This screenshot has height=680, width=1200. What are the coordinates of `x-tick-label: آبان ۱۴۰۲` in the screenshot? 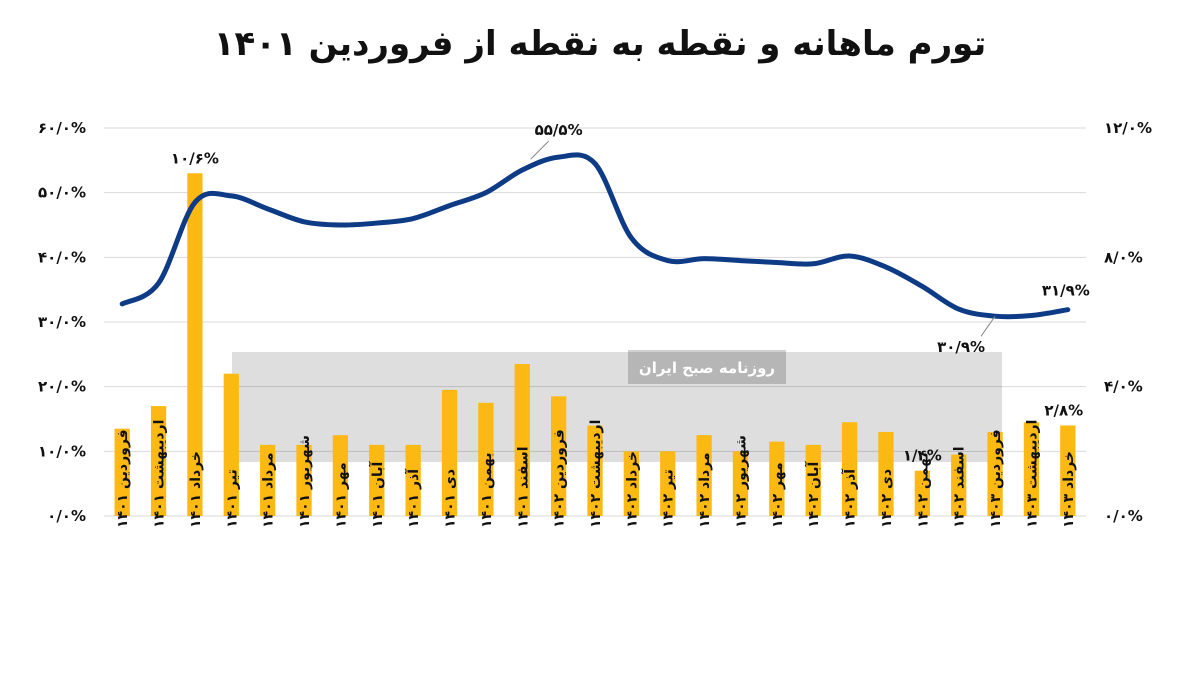 It's located at (813, 494).